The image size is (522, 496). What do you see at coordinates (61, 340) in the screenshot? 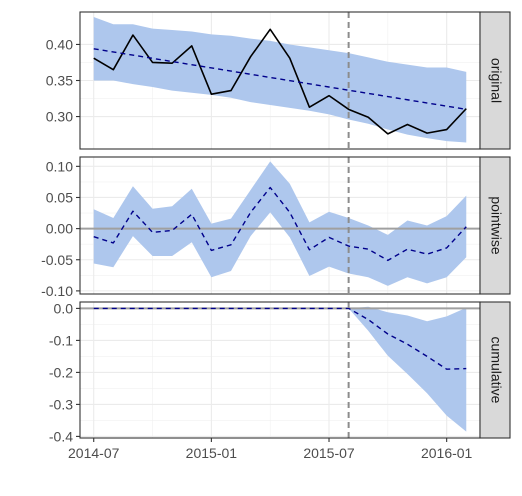
I see `y-tick-label: -0.1` at bounding box center [61, 340].